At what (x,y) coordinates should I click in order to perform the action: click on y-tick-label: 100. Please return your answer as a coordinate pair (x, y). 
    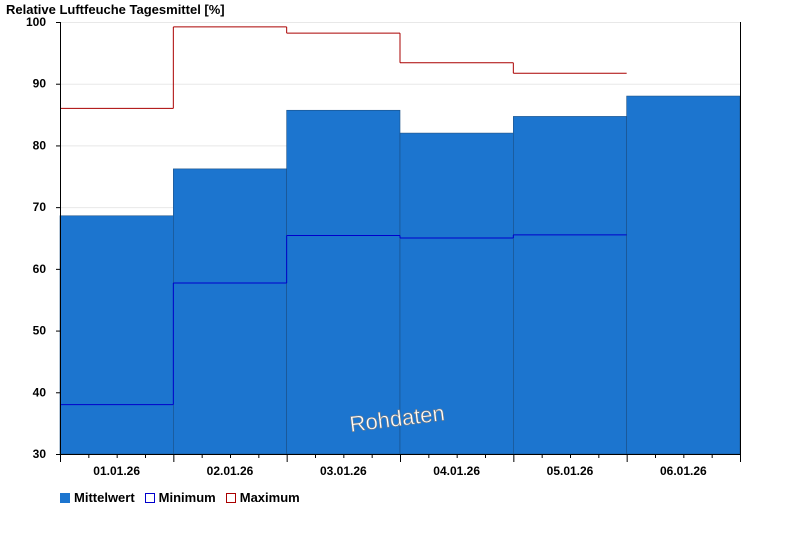
    Looking at the image, I should click on (36, 22).